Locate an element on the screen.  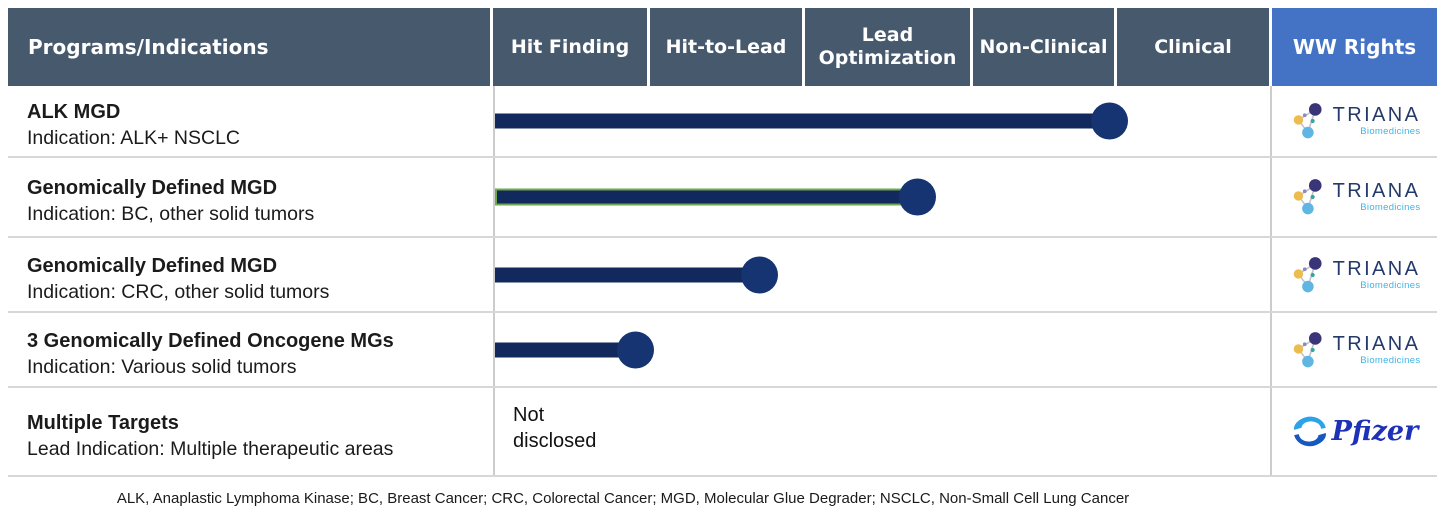
header-ww-rights: WW Rights is located at coordinates (1354, 47).